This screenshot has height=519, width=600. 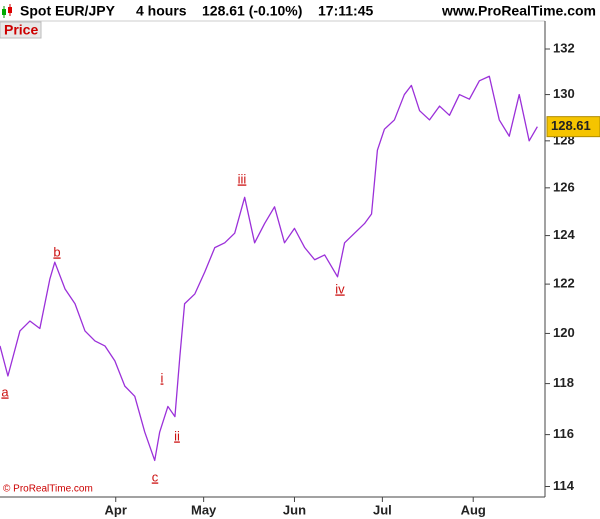 I want to click on wave-label: c, so click(x=155, y=476).